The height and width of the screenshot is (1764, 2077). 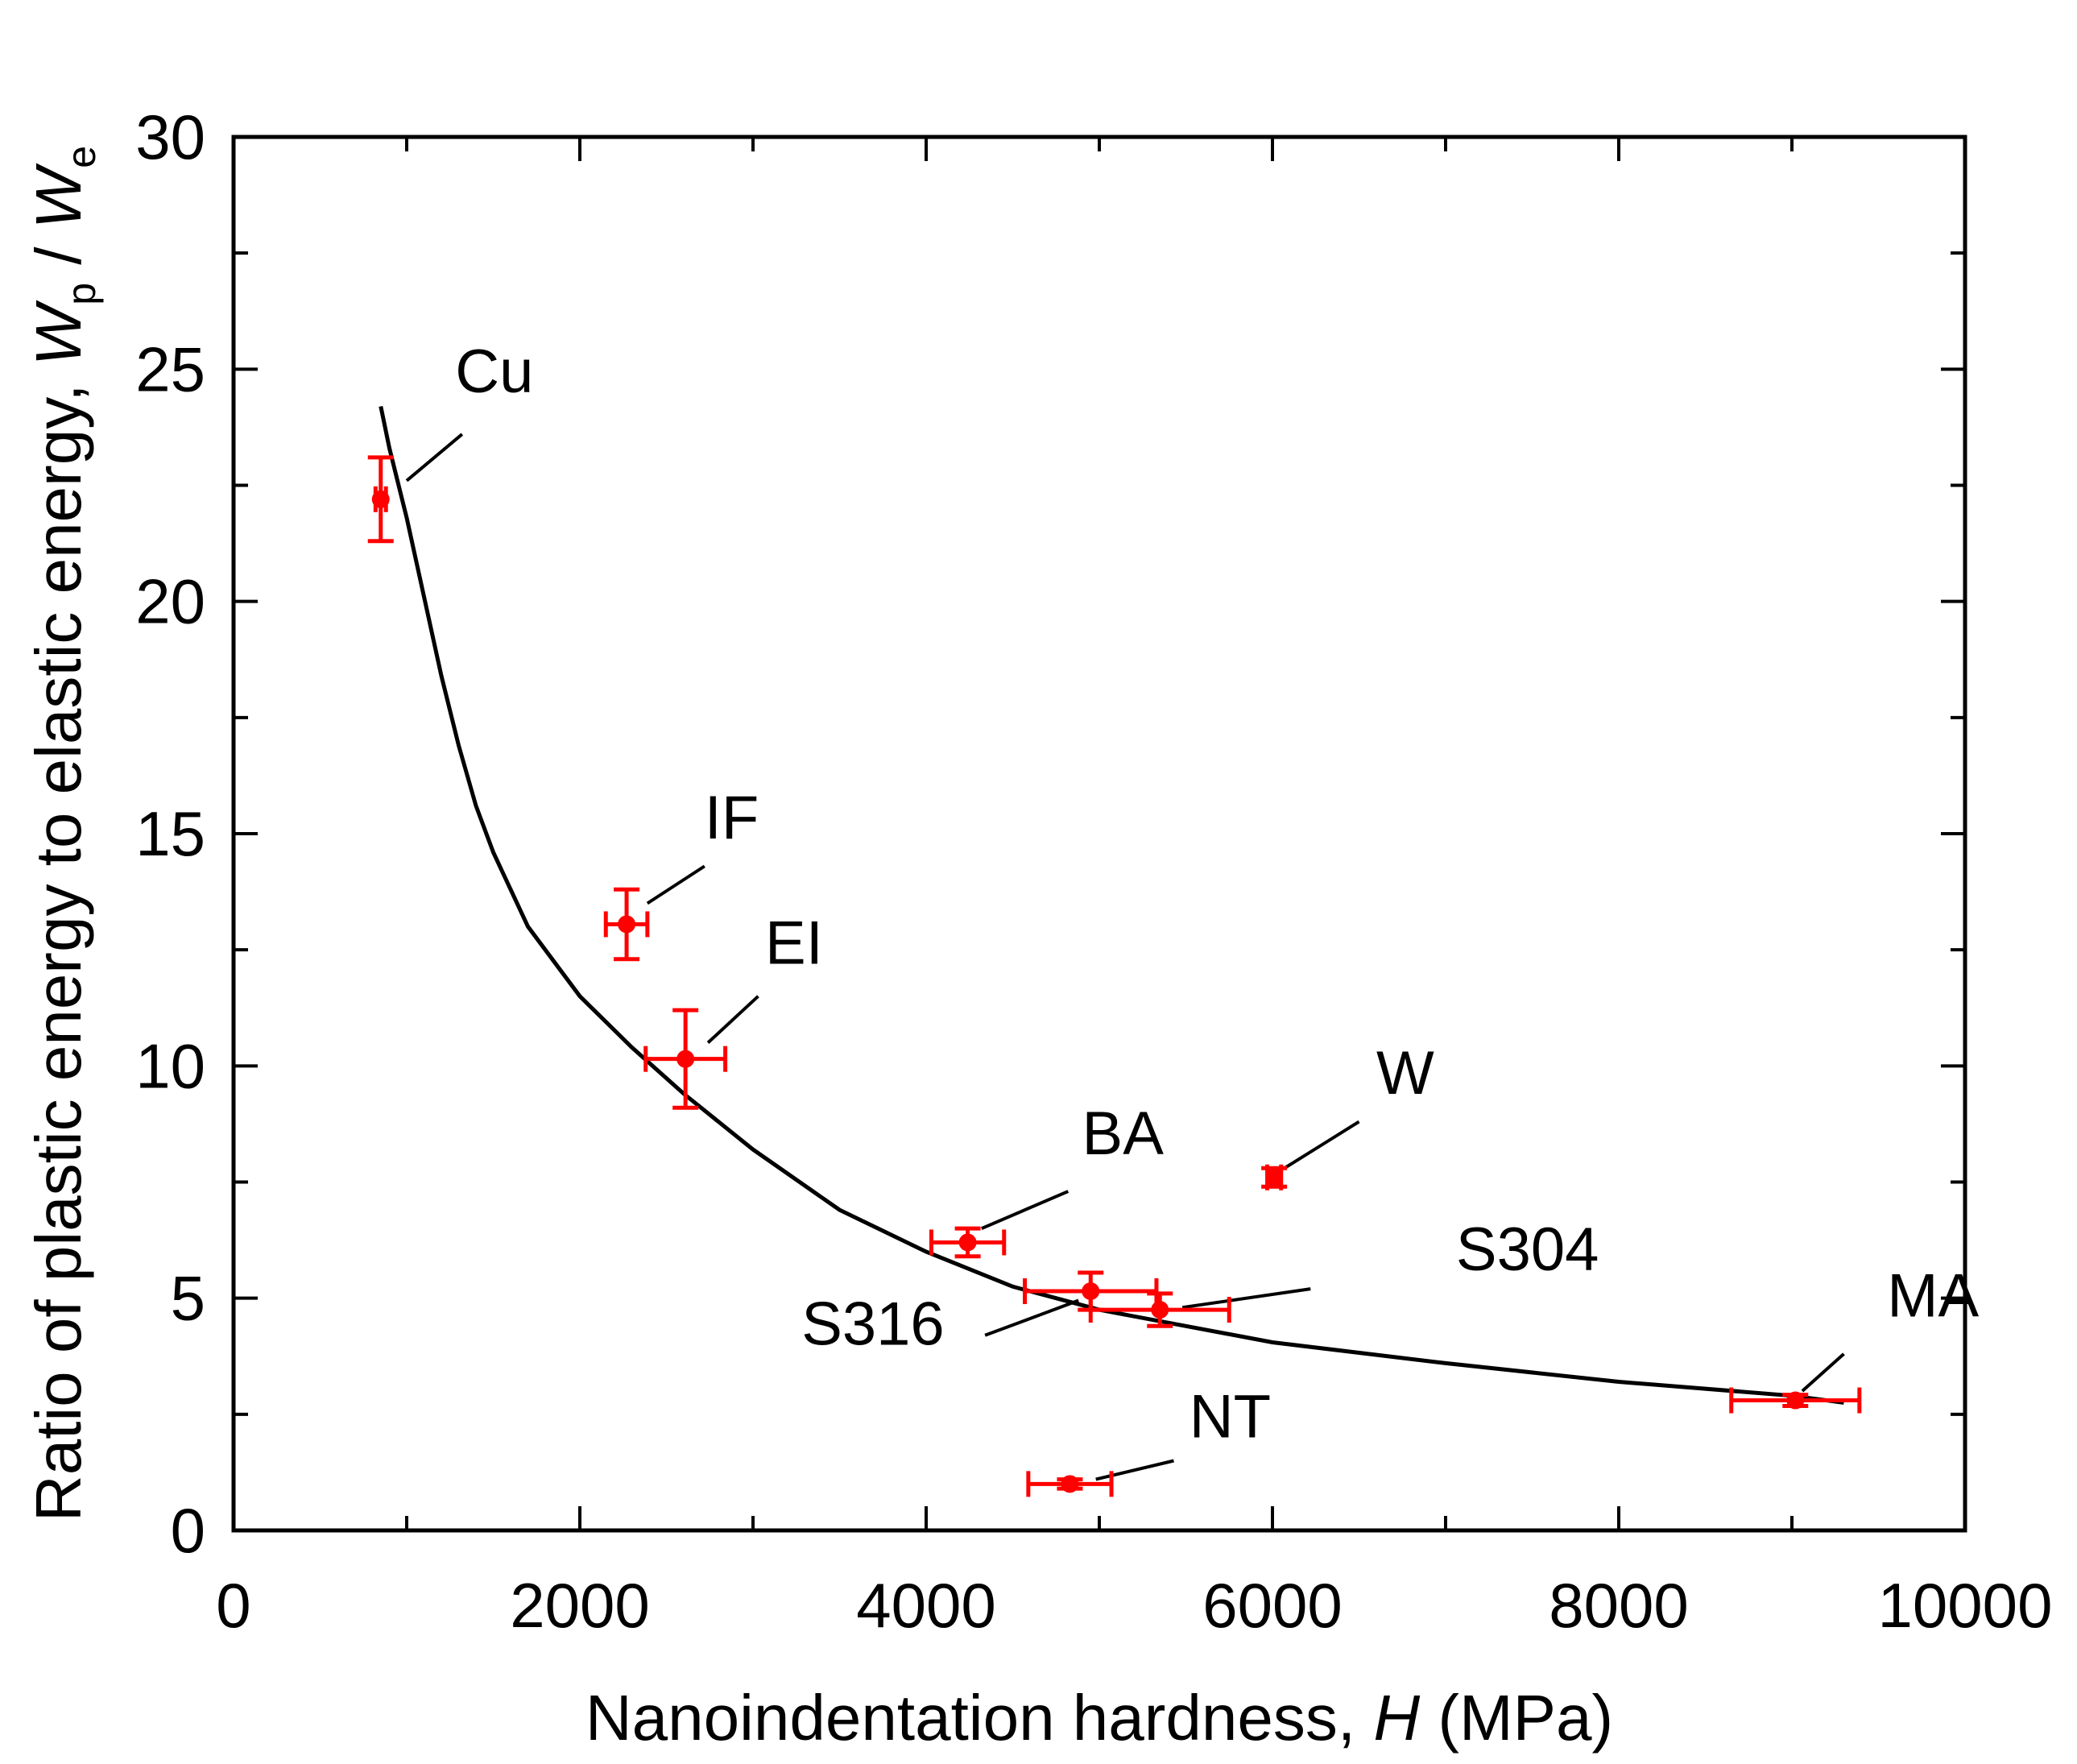 I want to click on x-tick-label: 10000, so click(x=1965, y=1605).